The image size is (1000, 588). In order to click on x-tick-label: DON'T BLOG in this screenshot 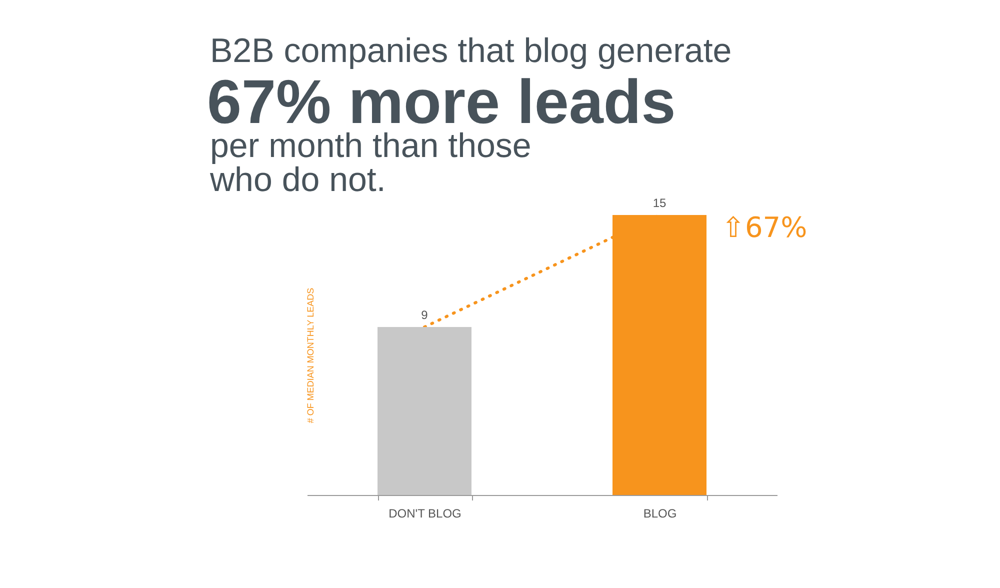, I will do `click(425, 513)`.